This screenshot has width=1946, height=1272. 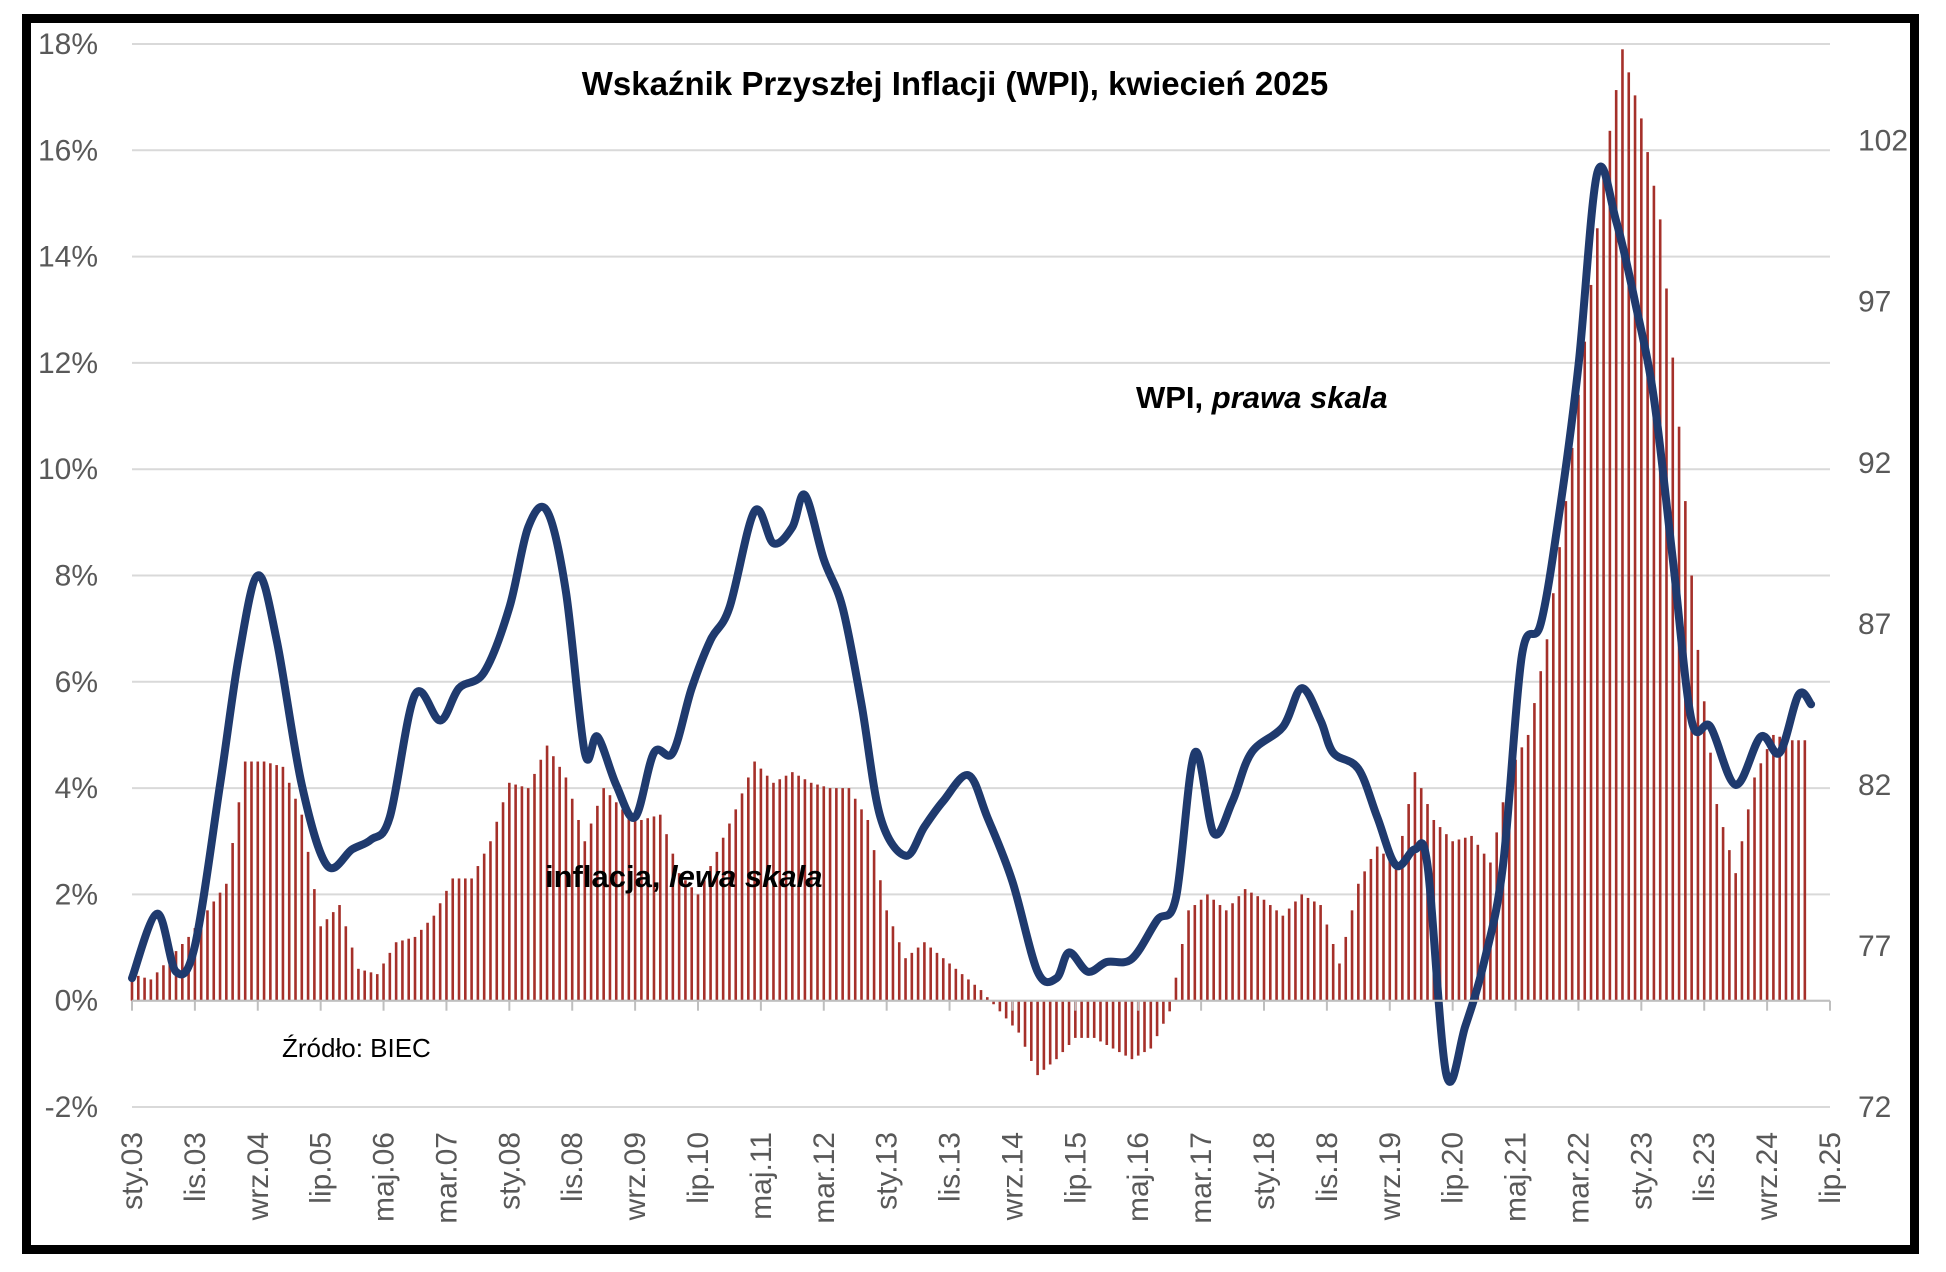 I want to click on x-tick-label: lis.13, so click(x=950, y=1167).